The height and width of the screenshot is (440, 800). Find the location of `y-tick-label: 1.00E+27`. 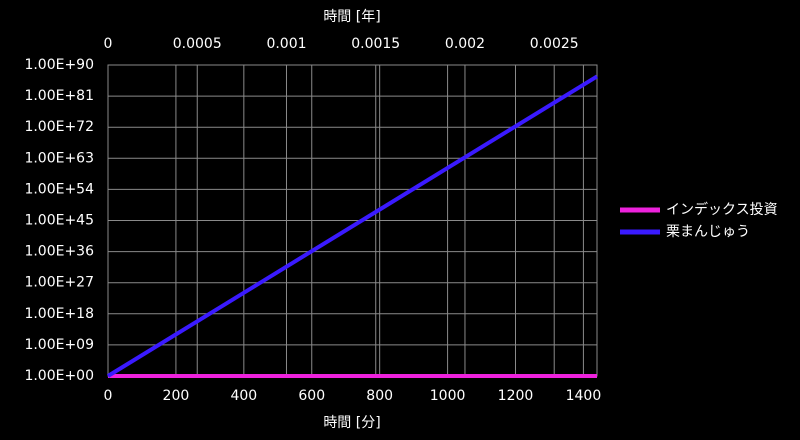

y-tick-label: 1.00E+27 is located at coordinates (59, 283).